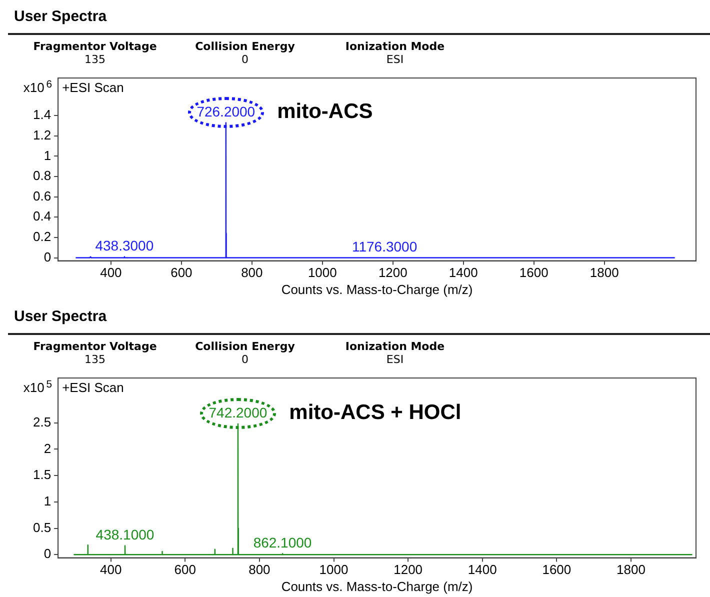 The height and width of the screenshot is (597, 710). What do you see at coordinates (42, 527) in the screenshot?
I see `y-tick-label: 0.5` at bounding box center [42, 527].